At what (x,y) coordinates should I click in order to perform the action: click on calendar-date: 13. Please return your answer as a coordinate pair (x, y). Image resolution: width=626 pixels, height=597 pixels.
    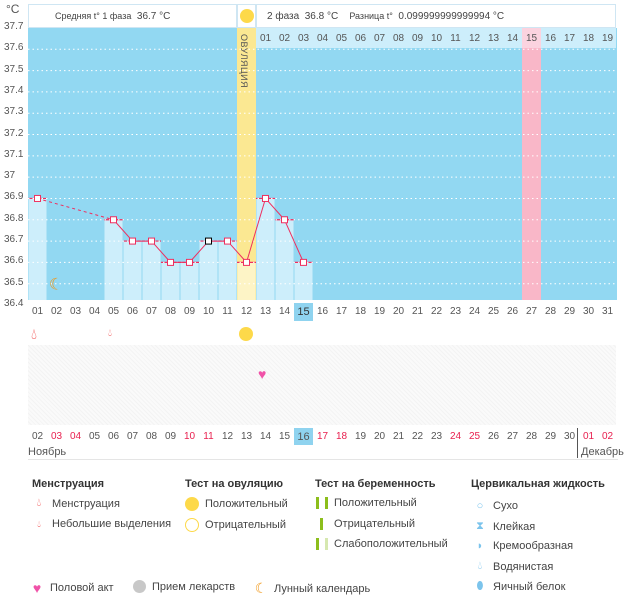
    Looking at the image, I should click on (246, 436).